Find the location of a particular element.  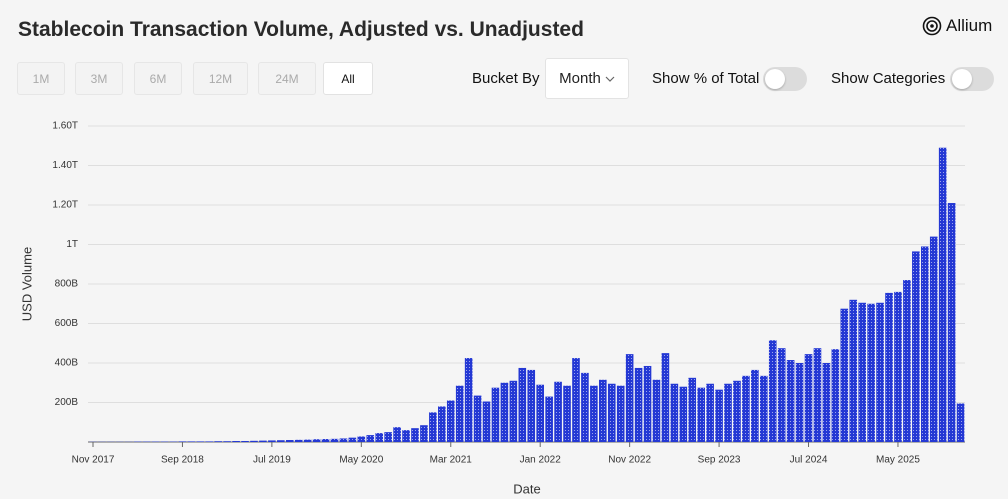

y-tick-label: 1T is located at coordinates (72, 244).